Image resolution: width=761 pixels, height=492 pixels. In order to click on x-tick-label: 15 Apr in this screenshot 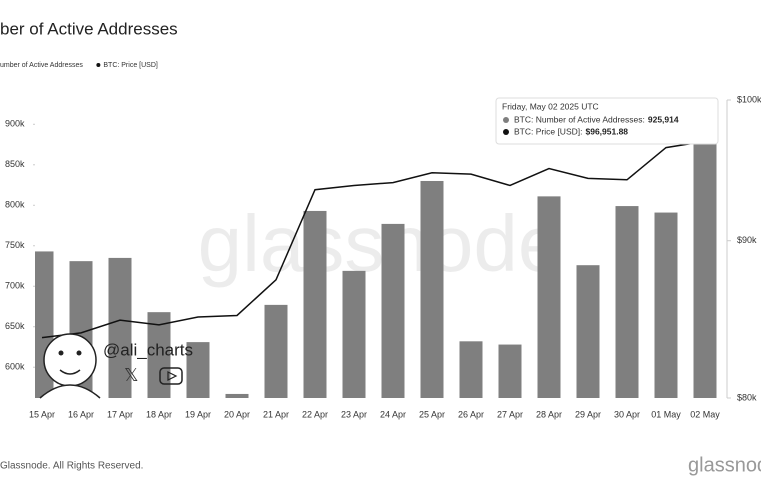, I will do `click(42, 414)`.